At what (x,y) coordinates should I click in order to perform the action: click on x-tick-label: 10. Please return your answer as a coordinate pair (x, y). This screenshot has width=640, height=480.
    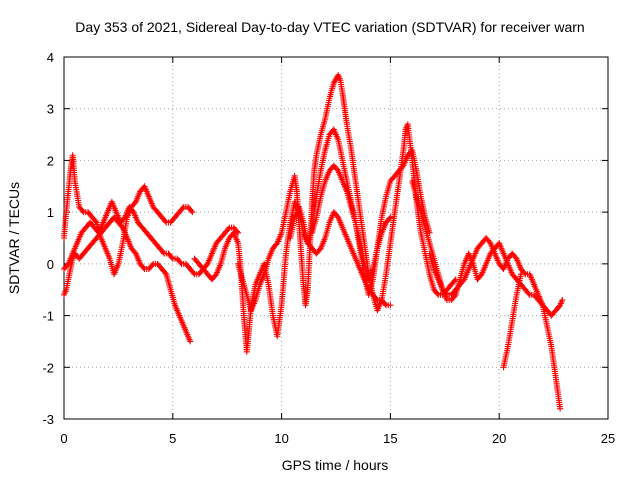
    Looking at the image, I should click on (281, 438).